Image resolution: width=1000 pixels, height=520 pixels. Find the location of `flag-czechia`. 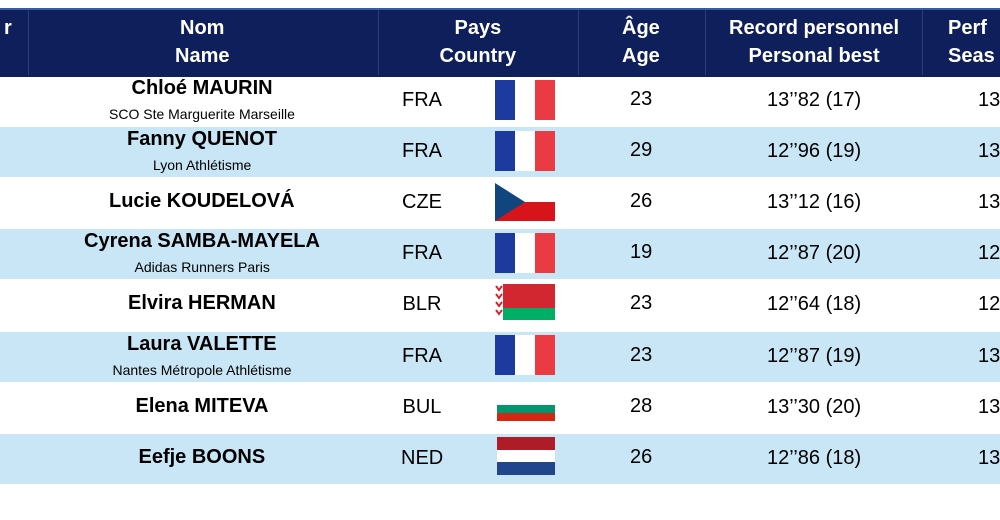

flag-czechia is located at coordinates (525, 202).